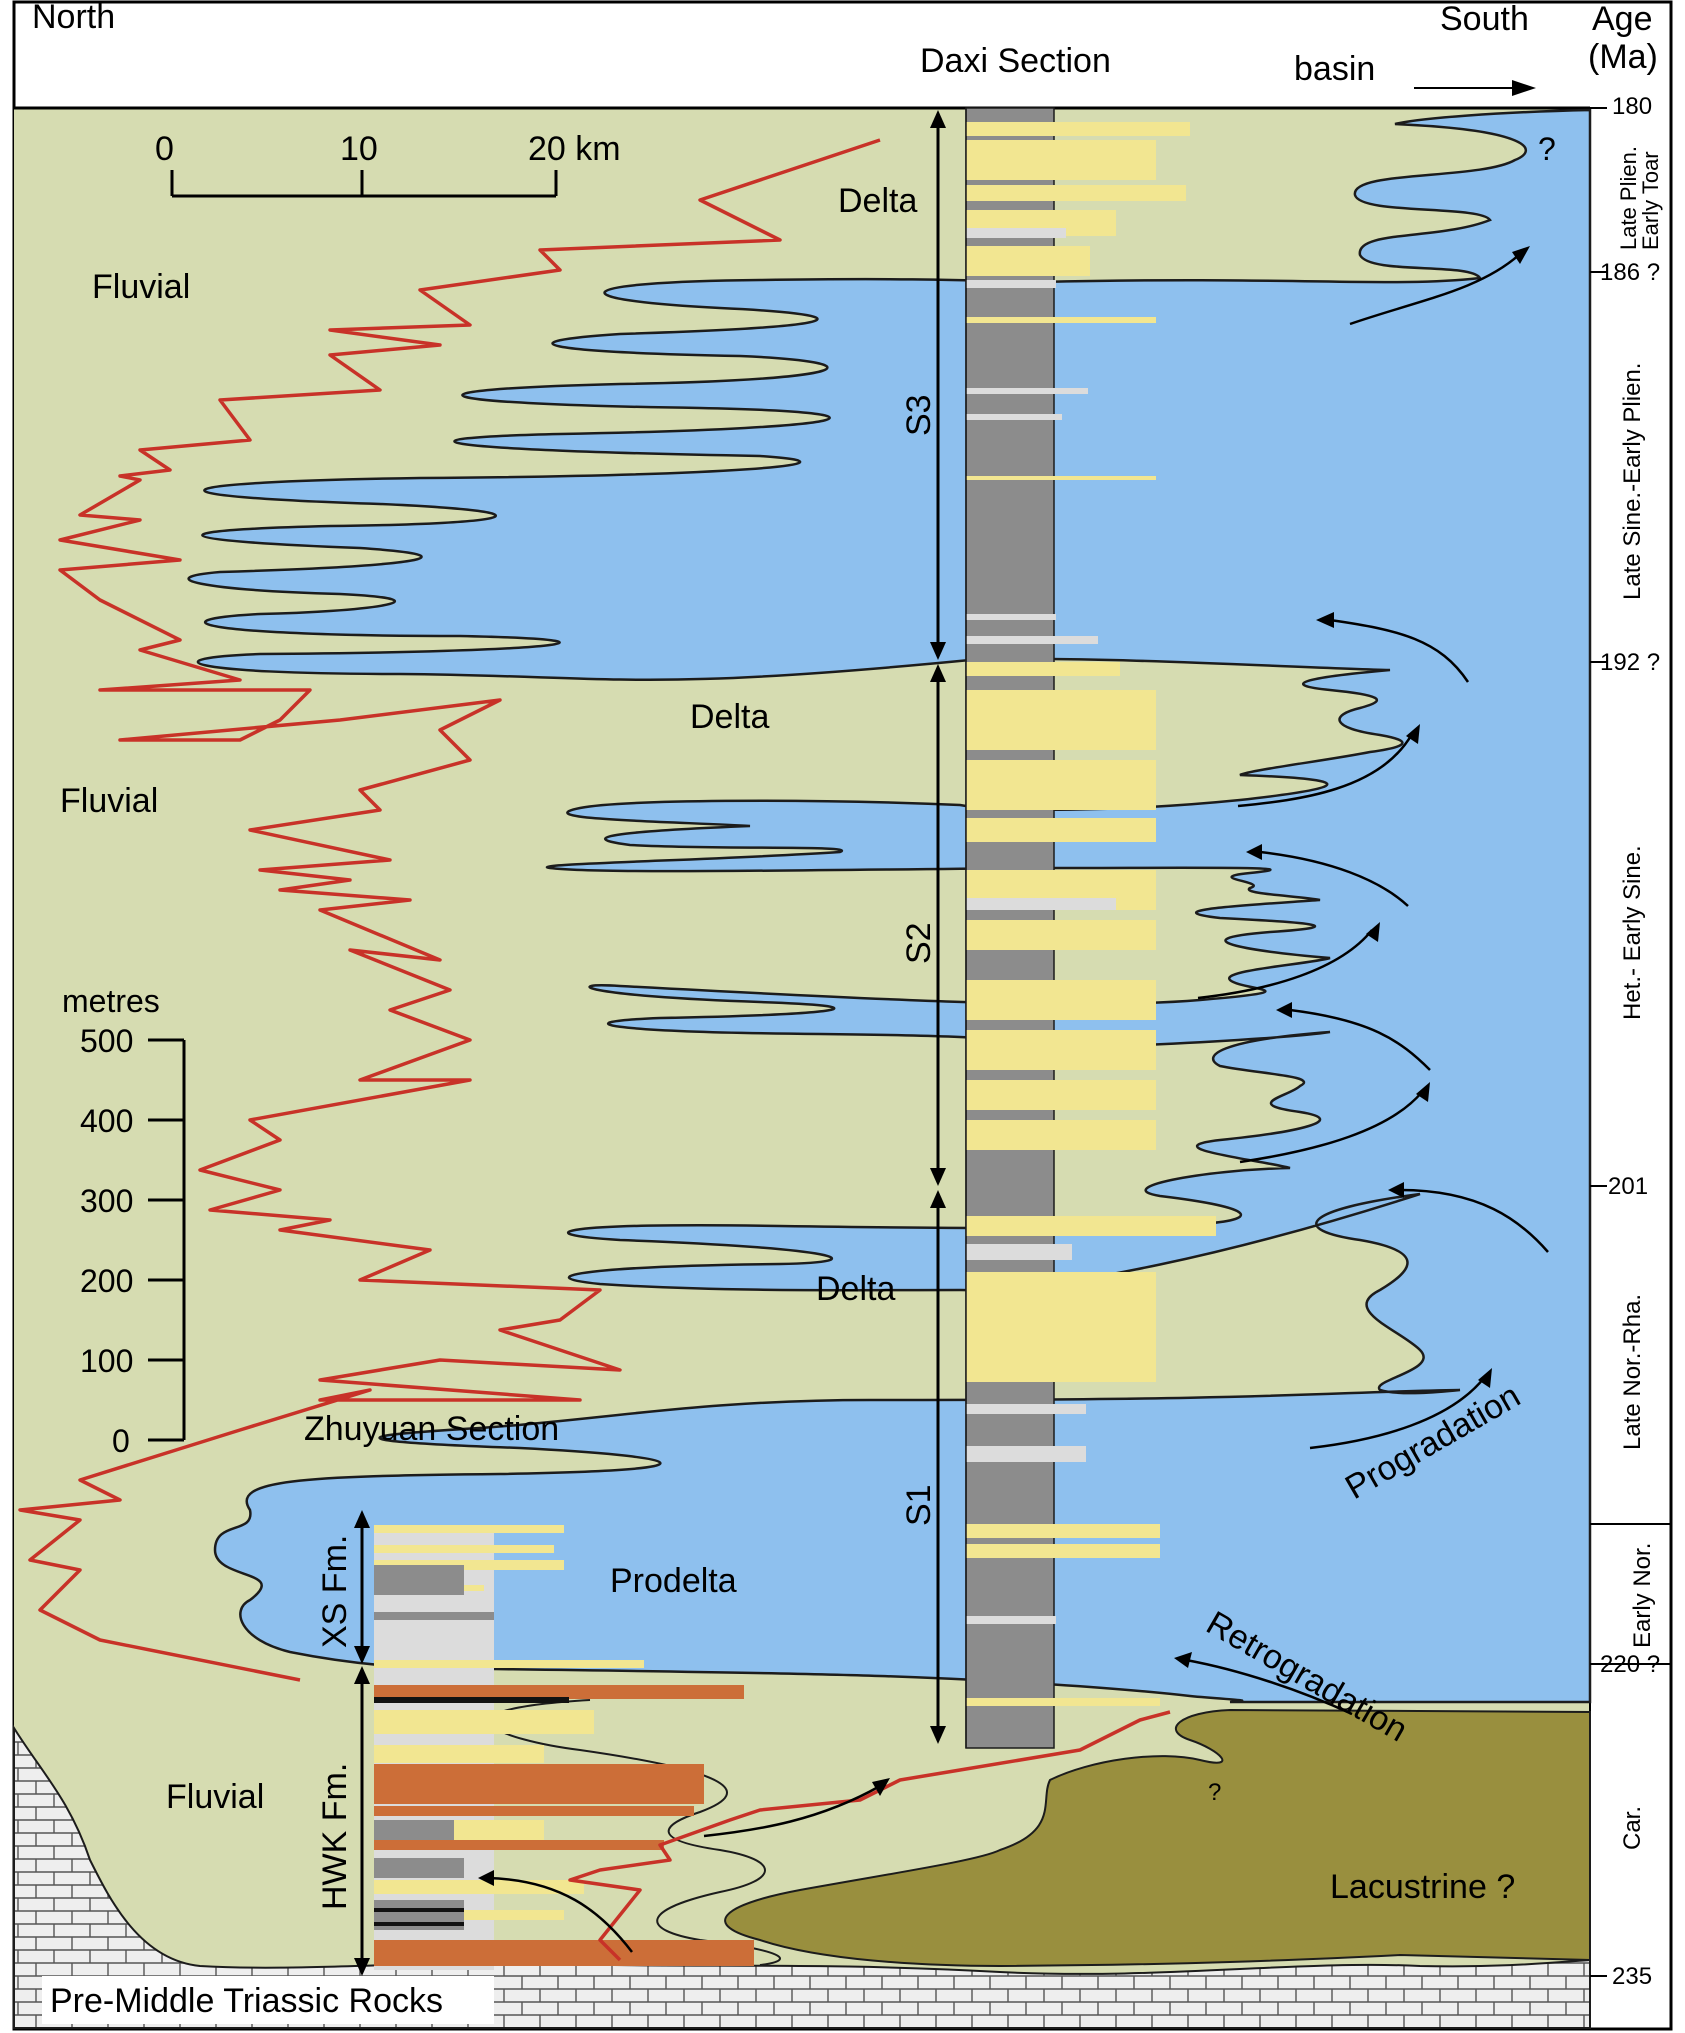 The width and height of the screenshot is (1685, 2033). Describe the element at coordinates (167, 1240) in the screenshot. I see `thickness-scale` at that location.